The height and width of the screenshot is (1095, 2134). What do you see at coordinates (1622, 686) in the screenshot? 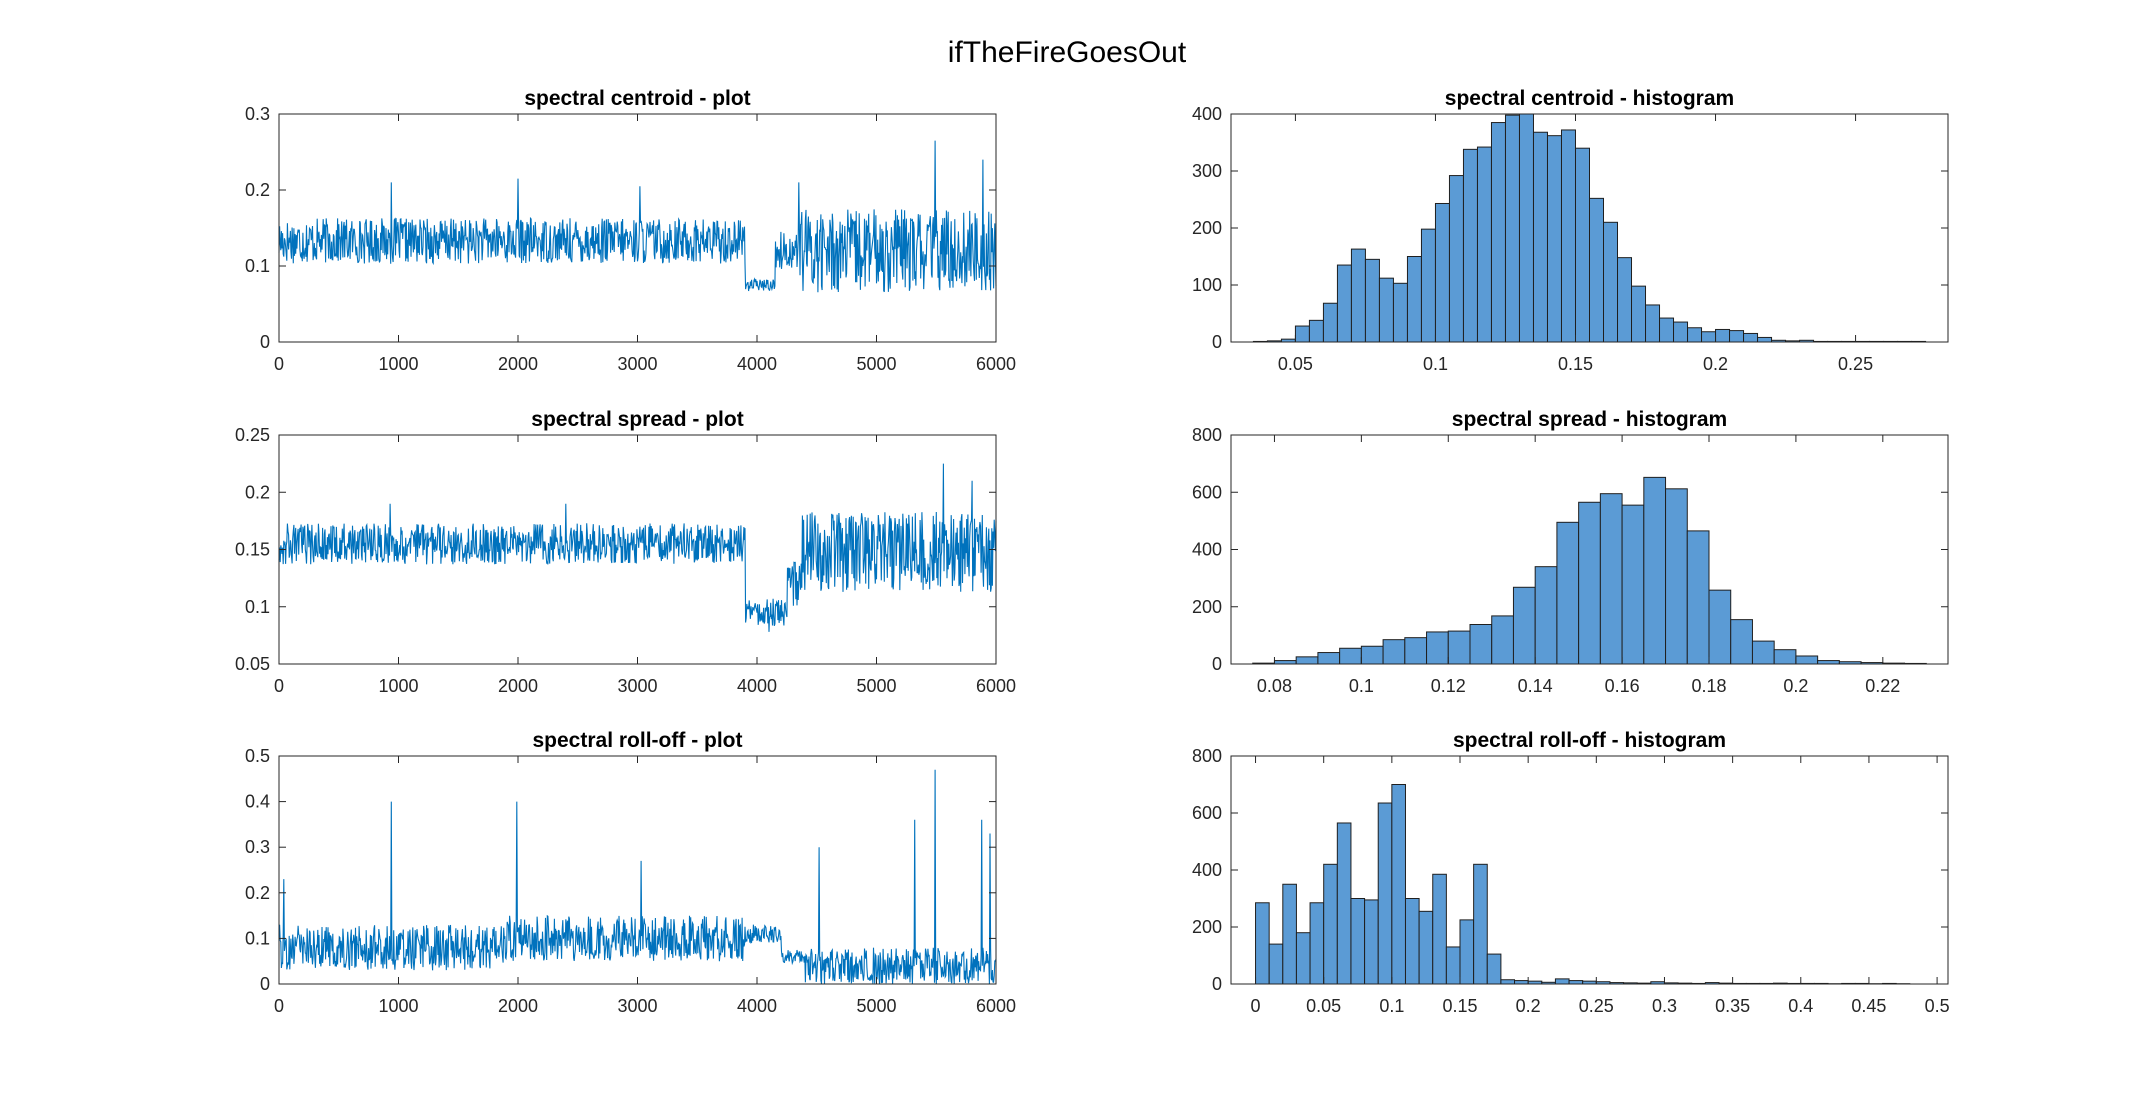
I see `x-tick-label: 0.16` at bounding box center [1622, 686].